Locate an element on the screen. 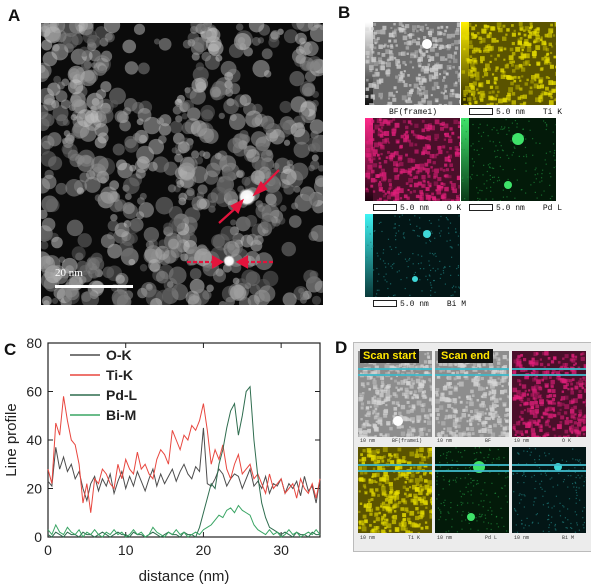  panel-letter-d: D is located at coordinates (341, 347).